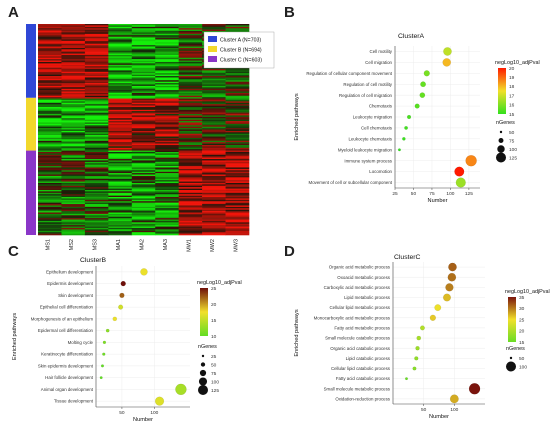 This screenshot has width=550, height=425. Describe the element at coordinates (76, 295) in the screenshot. I see `y-tick-label: Skin development` at that location.